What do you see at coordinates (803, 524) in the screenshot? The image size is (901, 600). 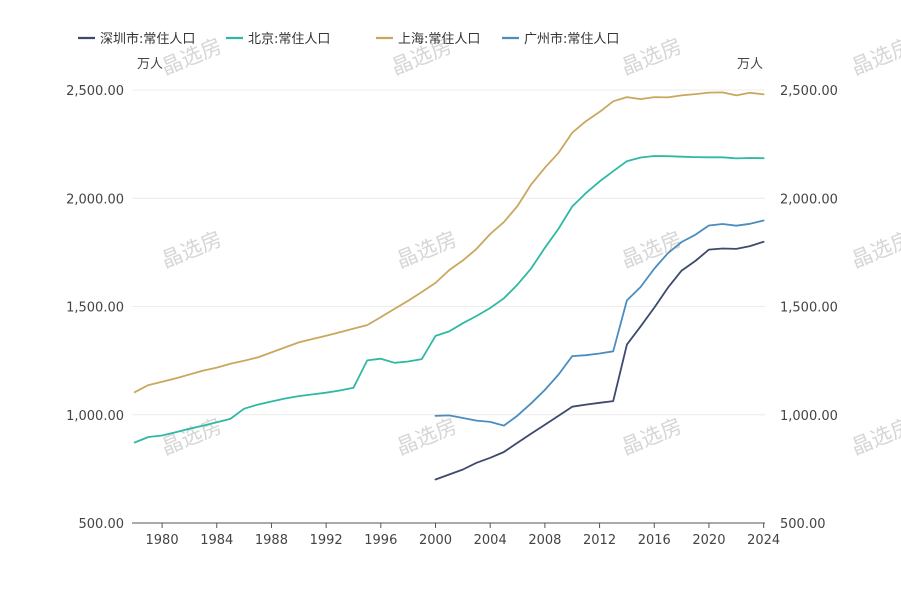 I see `y-tick-label-right: 500.00` at bounding box center [803, 524].